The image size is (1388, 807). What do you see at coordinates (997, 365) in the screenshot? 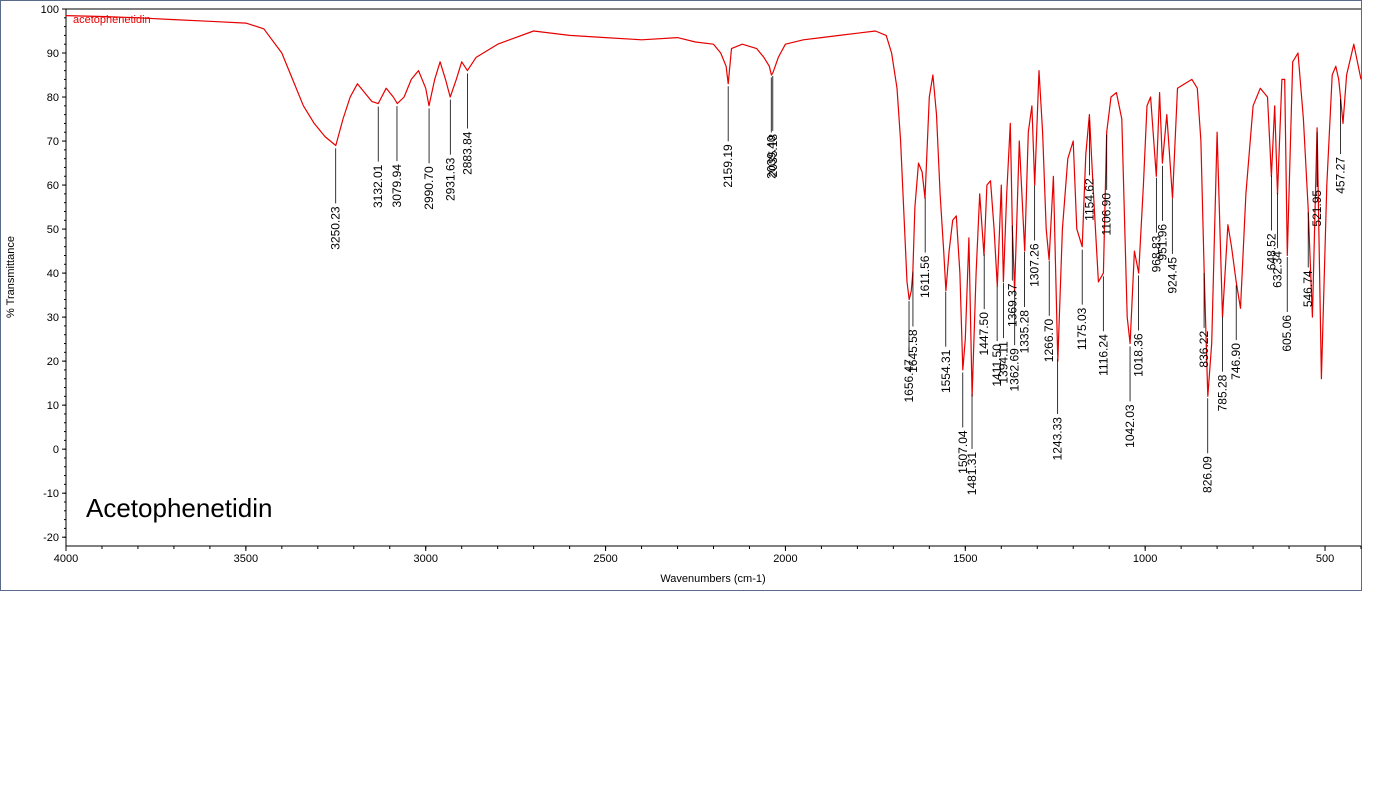
I see `peak-label: 1411.50` at bounding box center [997, 365].